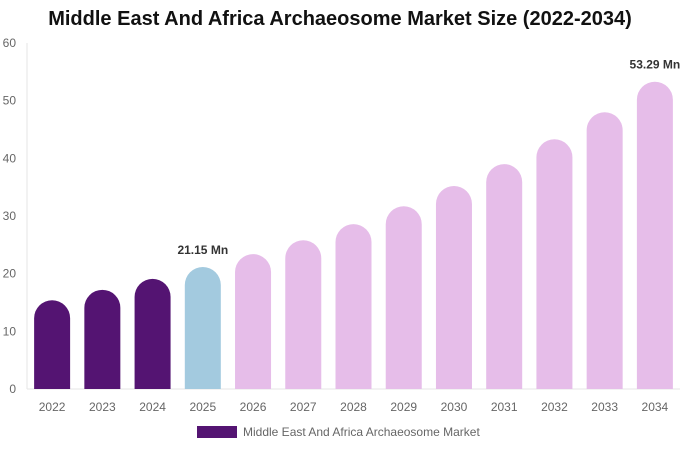 The height and width of the screenshot is (450, 680). What do you see at coordinates (202, 328) in the screenshot?
I see `bar-2025` at bounding box center [202, 328].